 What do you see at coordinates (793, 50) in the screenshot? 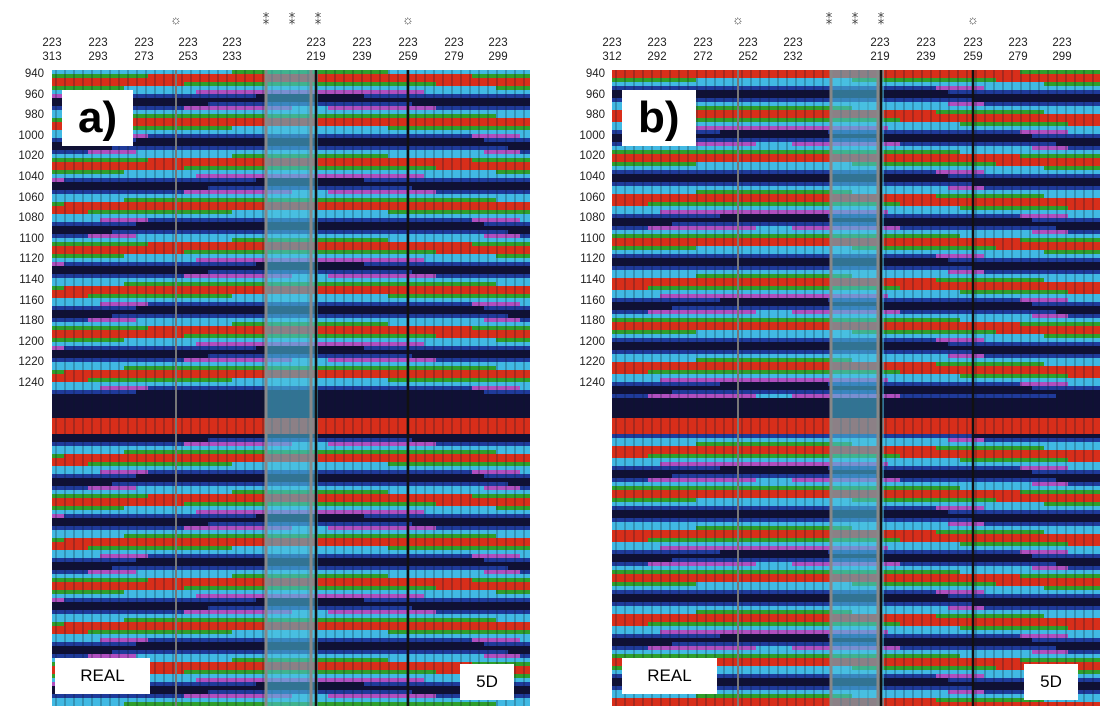
I see `trace-header-label: 223 232` at bounding box center [793, 50].